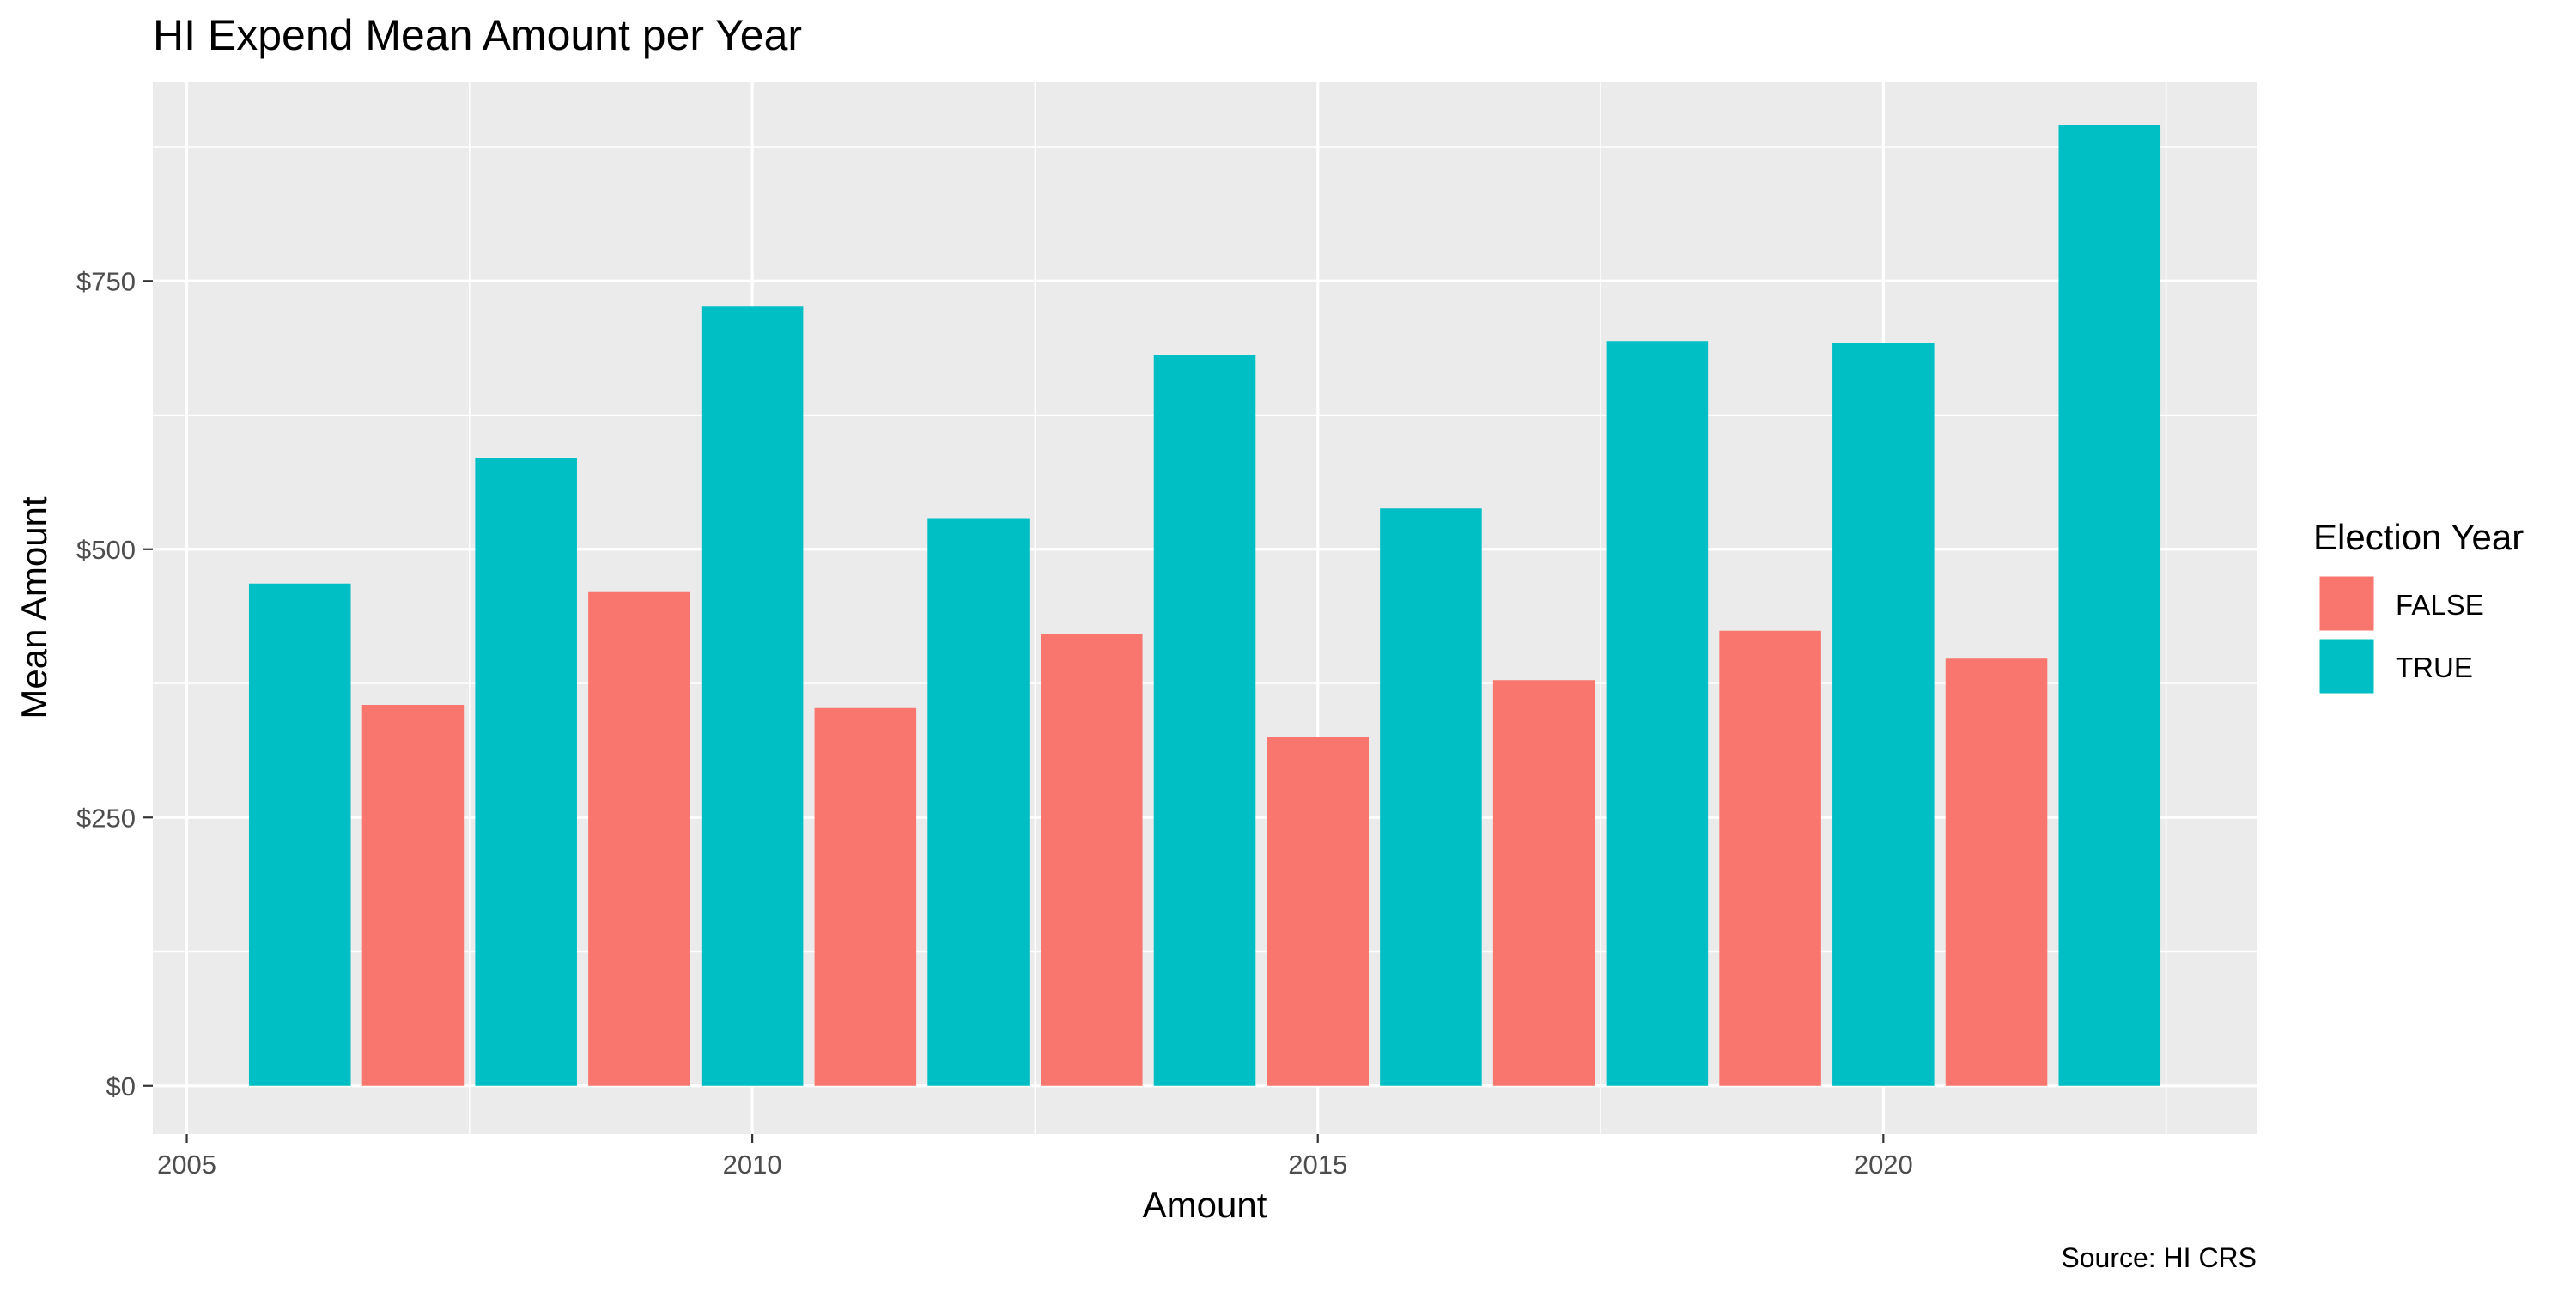 This screenshot has height=1292, width=2576. I want to click on bar-2011-false, so click(865, 896).